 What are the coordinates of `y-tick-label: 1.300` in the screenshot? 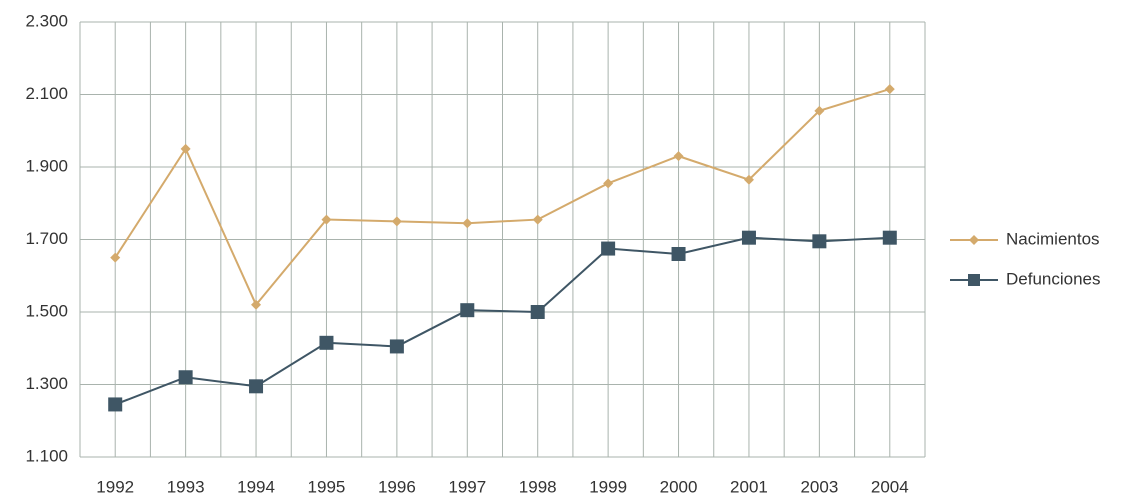 It's located at (46, 383).